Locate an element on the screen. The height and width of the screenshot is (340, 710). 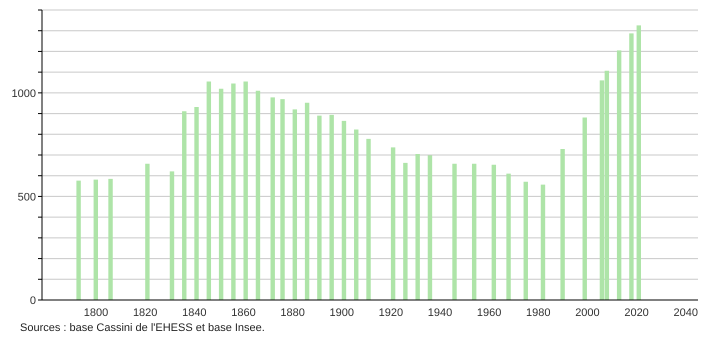
x-tick-label: 1860 is located at coordinates (243, 312).